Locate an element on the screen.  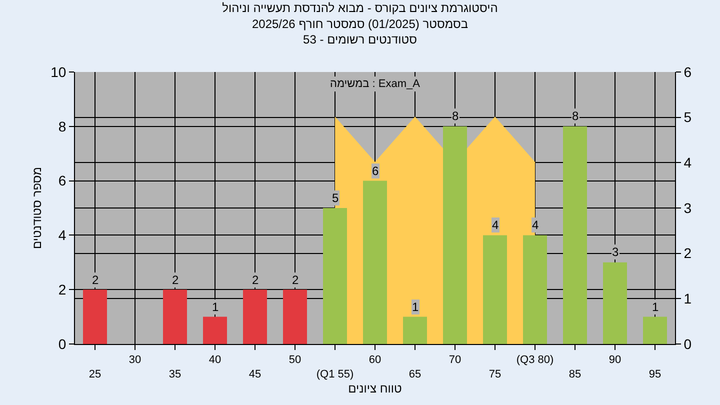
x-tick-label: 90 is located at coordinates (615, 360).